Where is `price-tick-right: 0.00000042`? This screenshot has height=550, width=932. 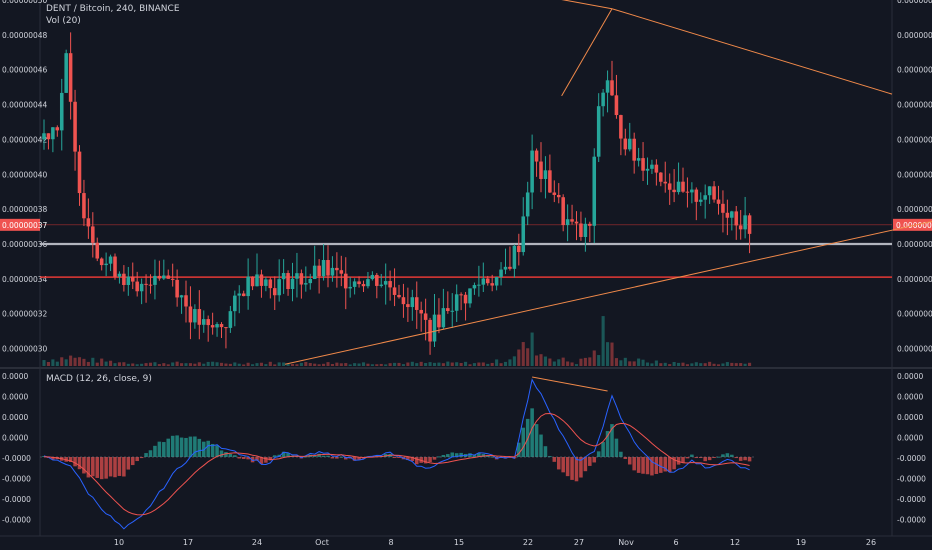
price-tick-right: 0.00000042 is located at coordinates (914, 139).